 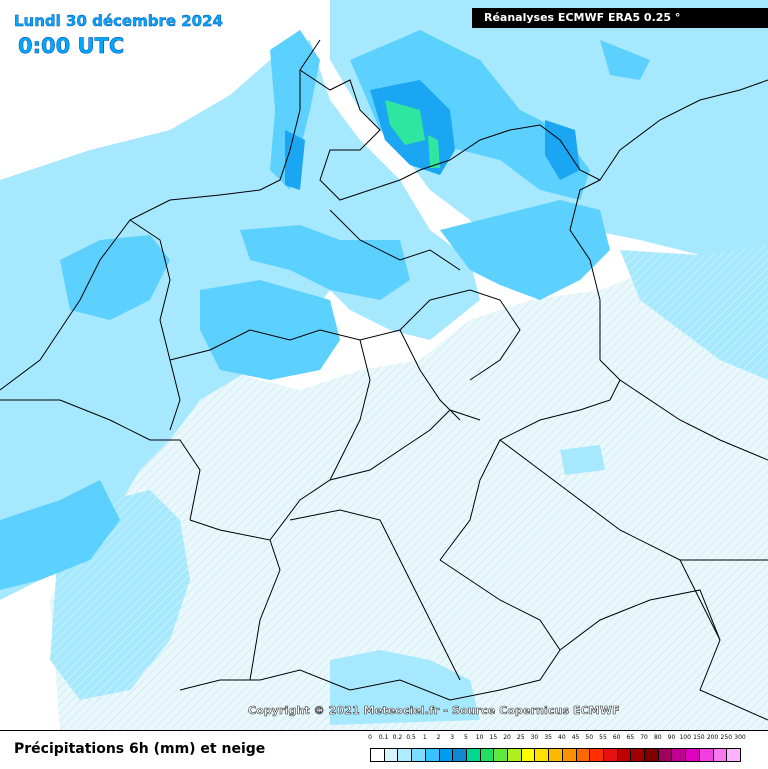 I want to click on precip-moderate-baltic, so click(x=470, y=115).